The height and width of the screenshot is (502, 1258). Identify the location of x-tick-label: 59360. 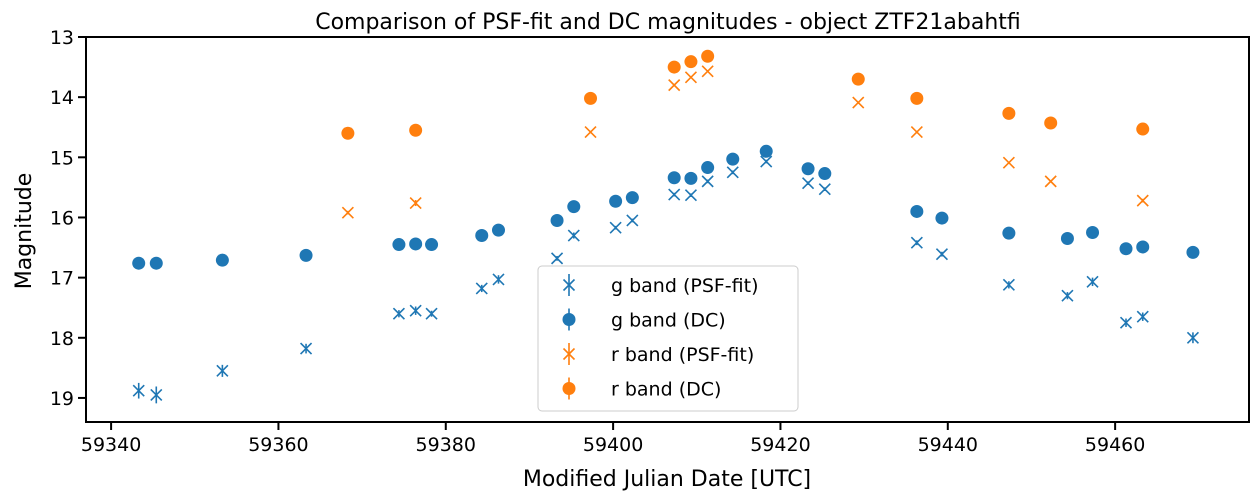
(278, 445).